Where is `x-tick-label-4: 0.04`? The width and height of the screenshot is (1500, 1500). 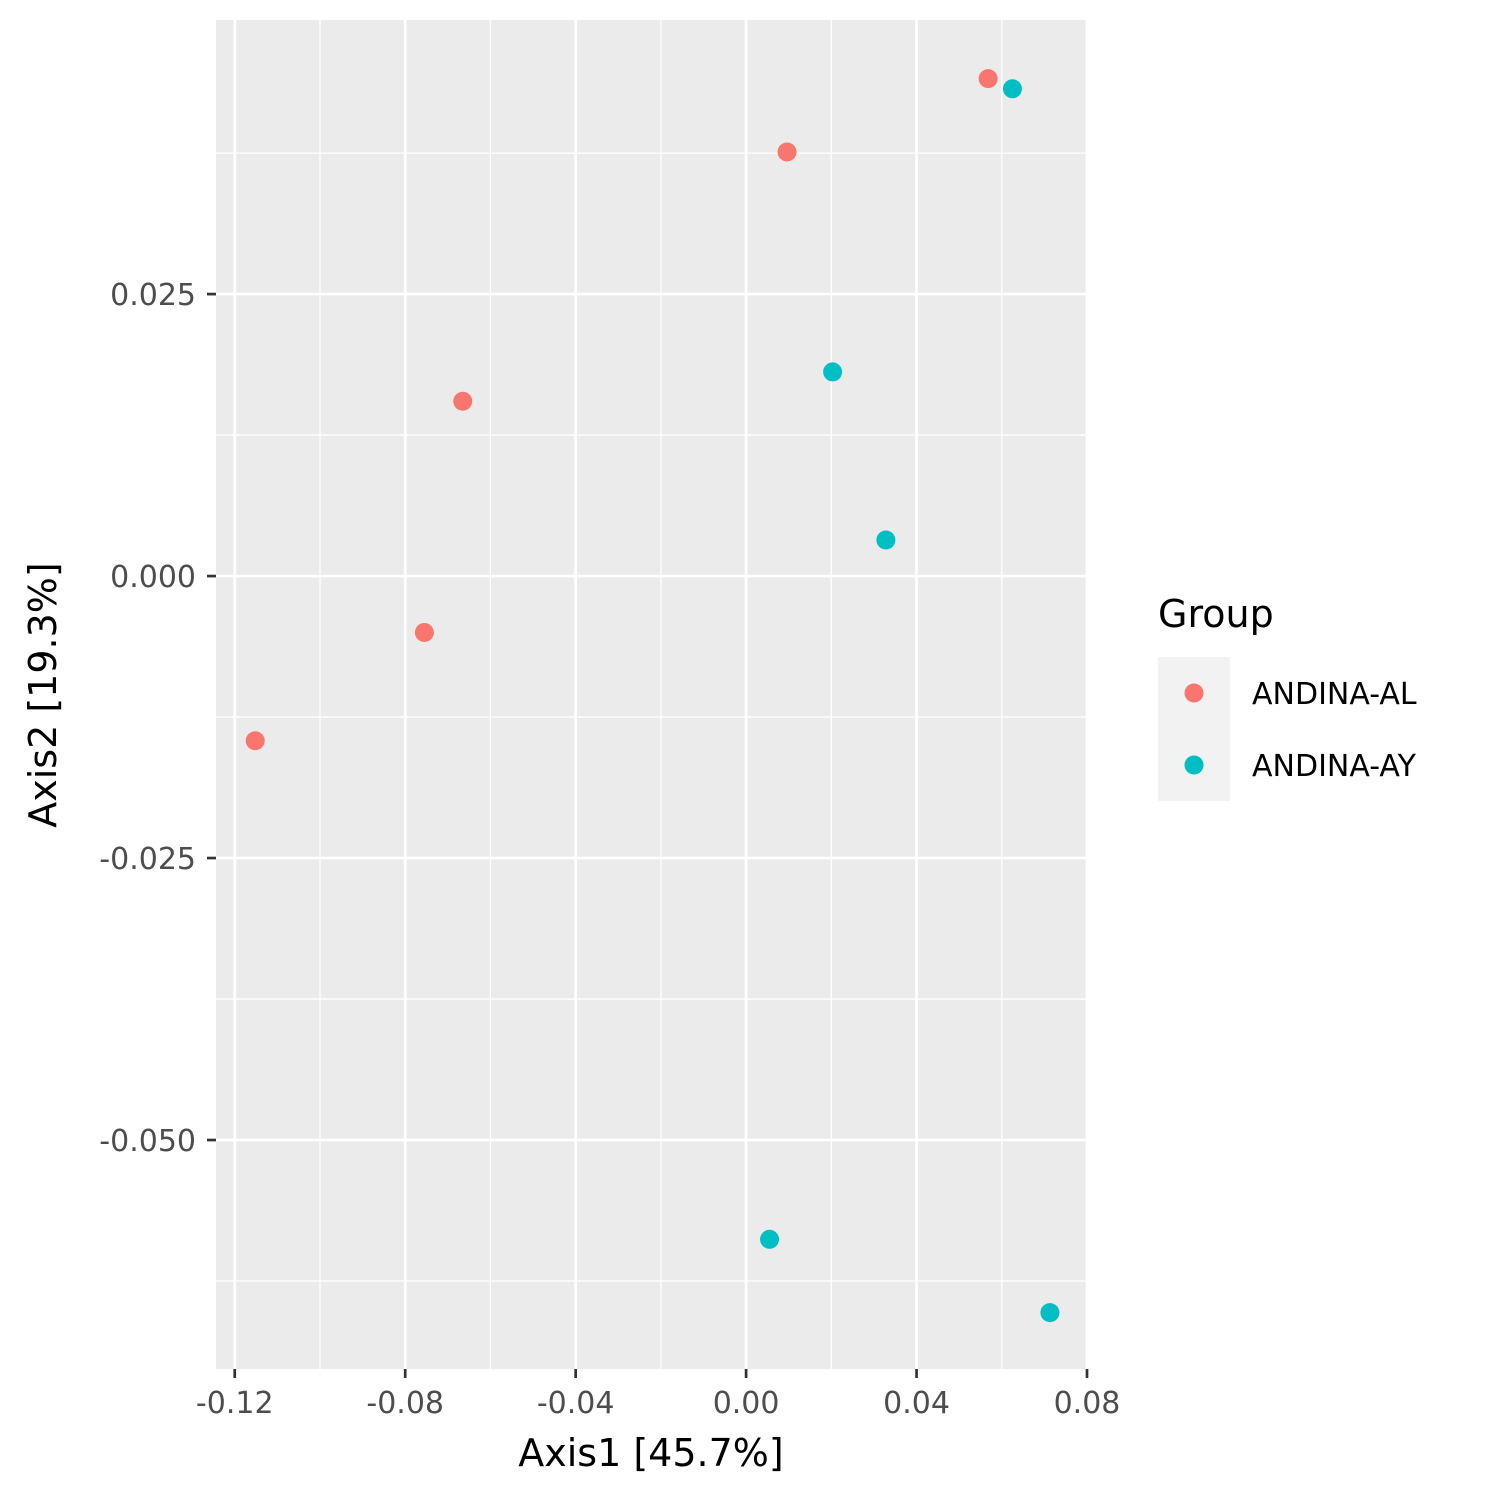
x-tick-label-4: 0.04 is located at coordinates (916, 1403).